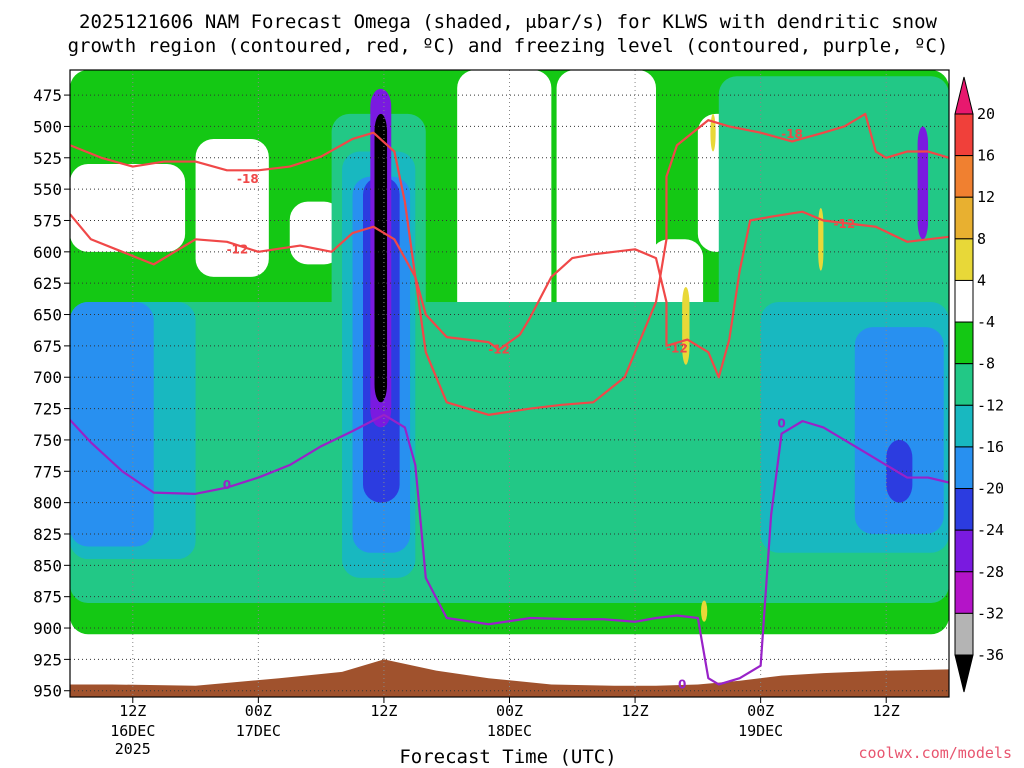 The height and width of the screenshot is (768, 1024). What do you see at coordinates (47, 691) in the screenshot?
I see `y-tick-label: 950` at bounding box center [47, 691].